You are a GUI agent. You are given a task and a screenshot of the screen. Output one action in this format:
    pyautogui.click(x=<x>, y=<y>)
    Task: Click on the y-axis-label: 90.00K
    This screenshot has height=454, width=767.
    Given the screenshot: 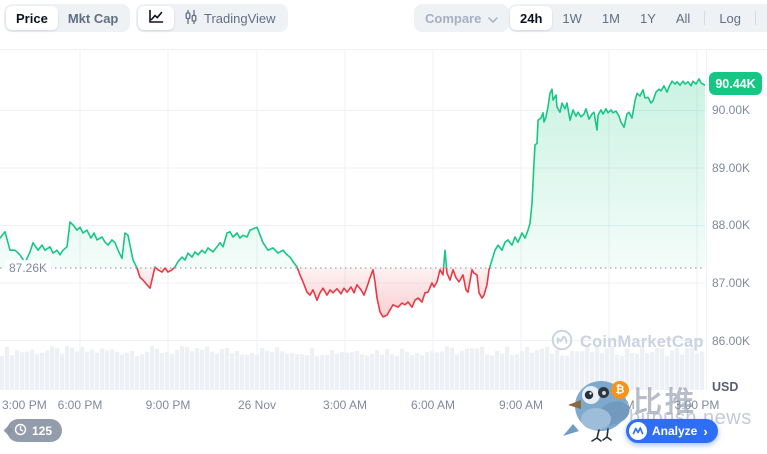 What is the action you would take?
    pyautogui.click(x=731, y=110)
    